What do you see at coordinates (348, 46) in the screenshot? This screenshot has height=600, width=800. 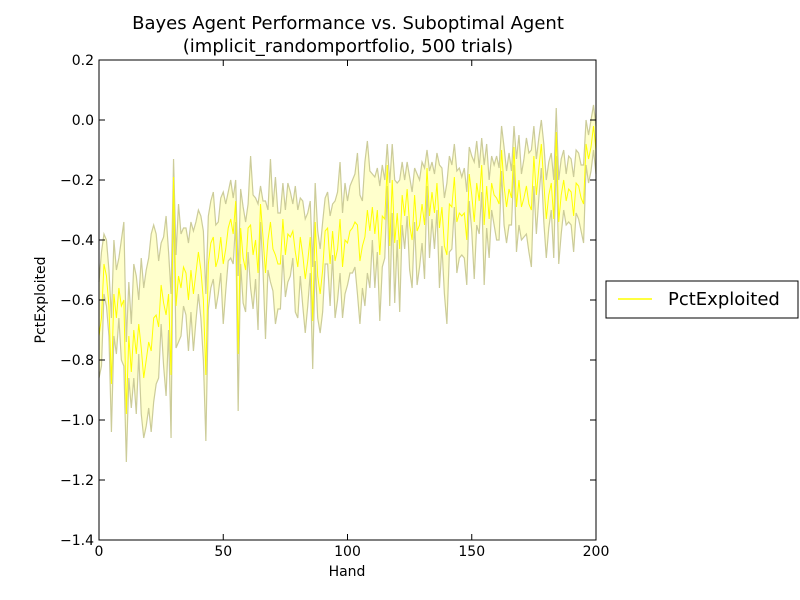 I see `chart-title-line-2: (implicit_randomportfolio, 500 trials)` at bounding box center [348, 46].